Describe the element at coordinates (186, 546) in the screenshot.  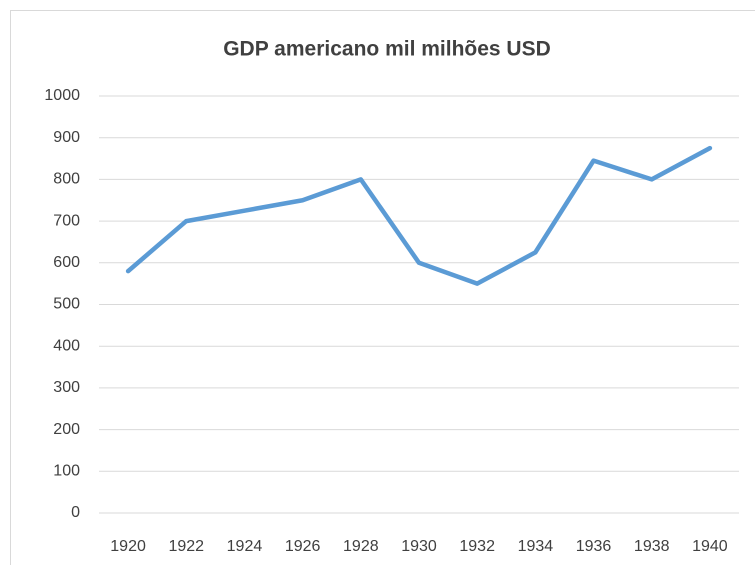
I see `x-tick-label: 1922` at that location.